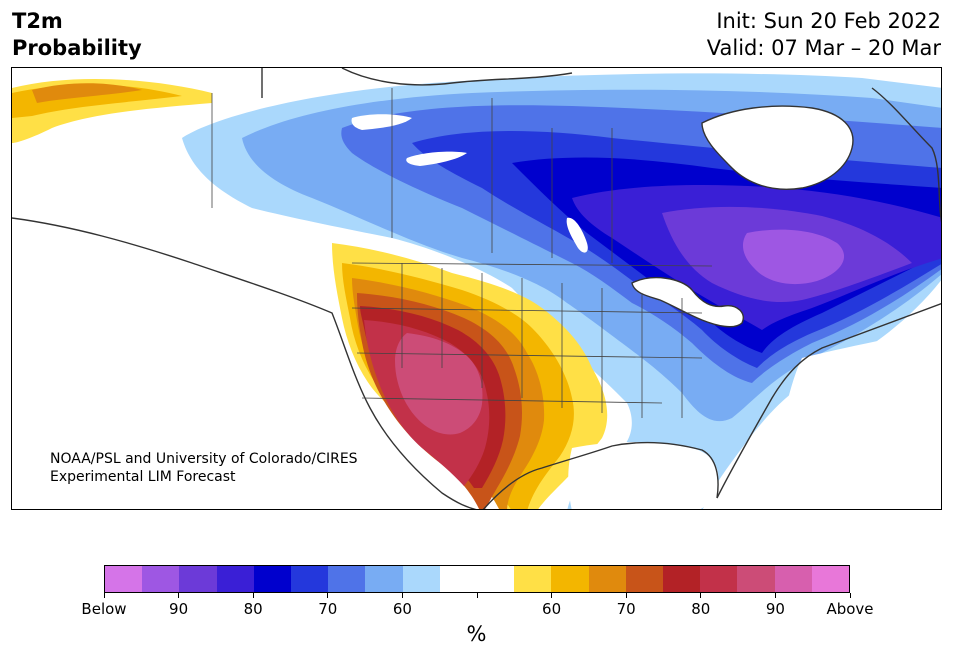 The width and height of the screenshot is (953, 659). Describe the element at coordinates (77, 35) in the screenshot. I see `chart-title: T2m Probability` at that location.